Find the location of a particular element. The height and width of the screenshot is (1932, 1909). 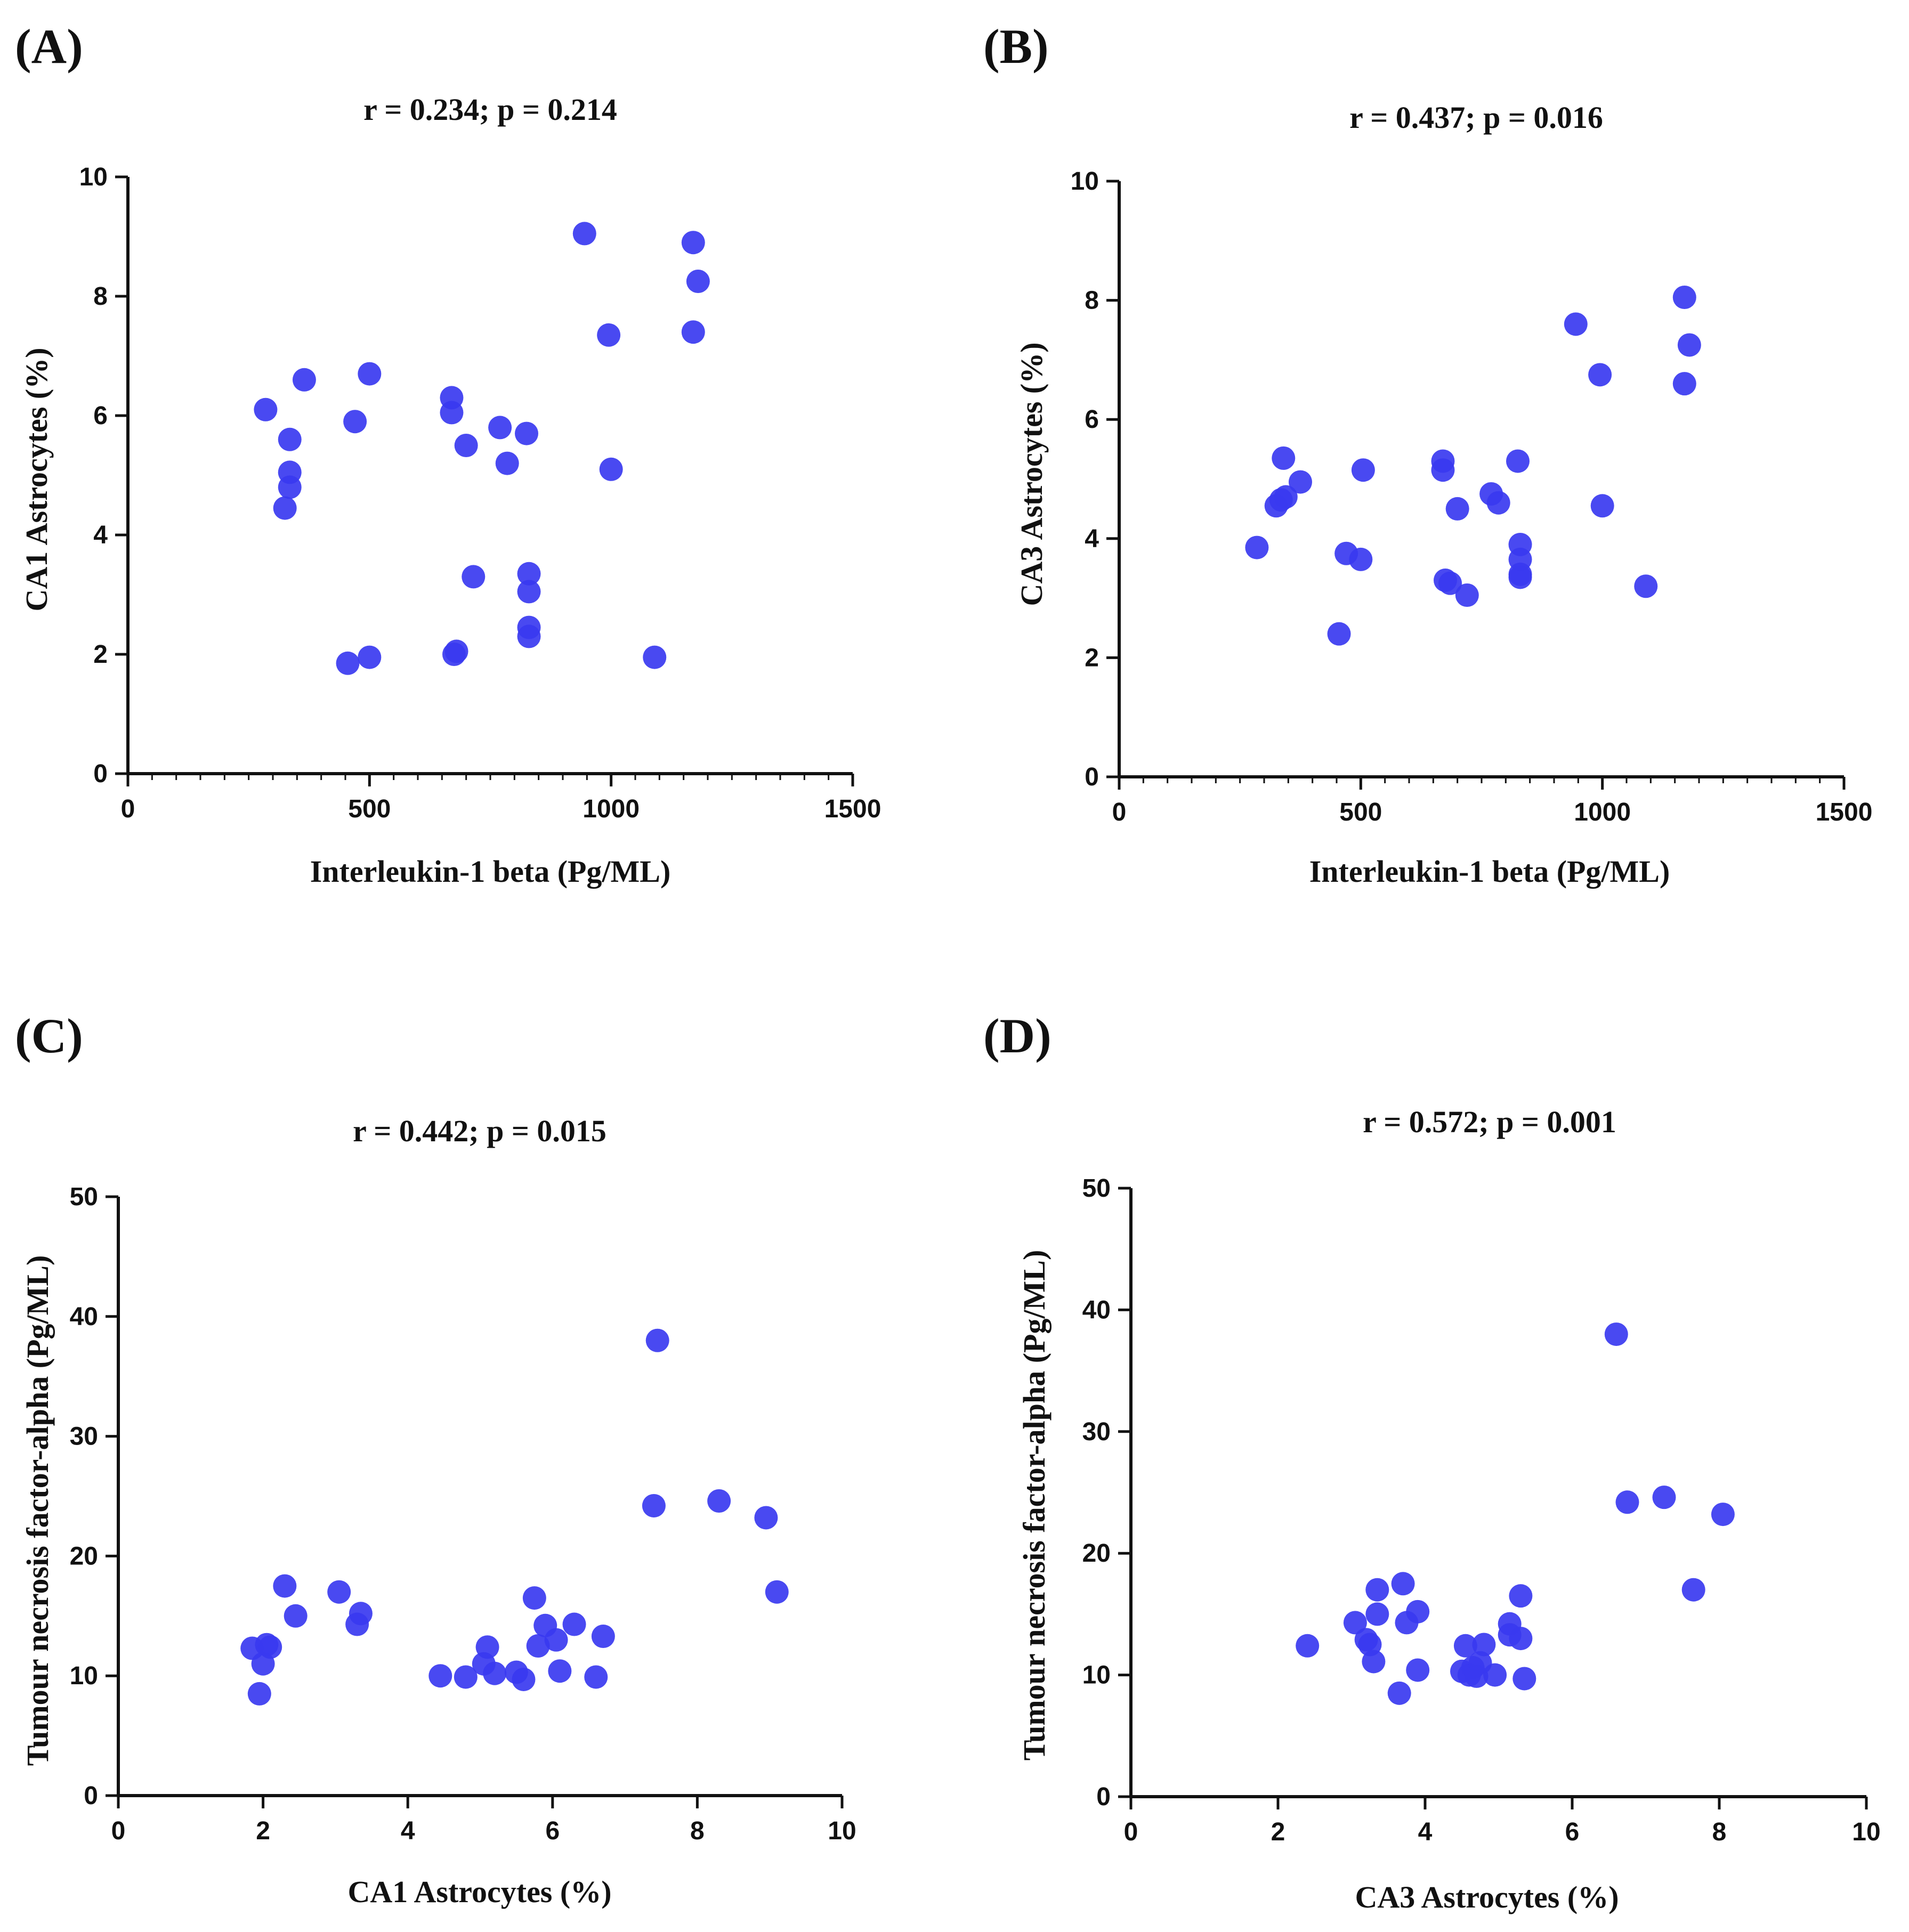

panel-d-y-tick-label: 40 is located at coordinates (1096, 1310).